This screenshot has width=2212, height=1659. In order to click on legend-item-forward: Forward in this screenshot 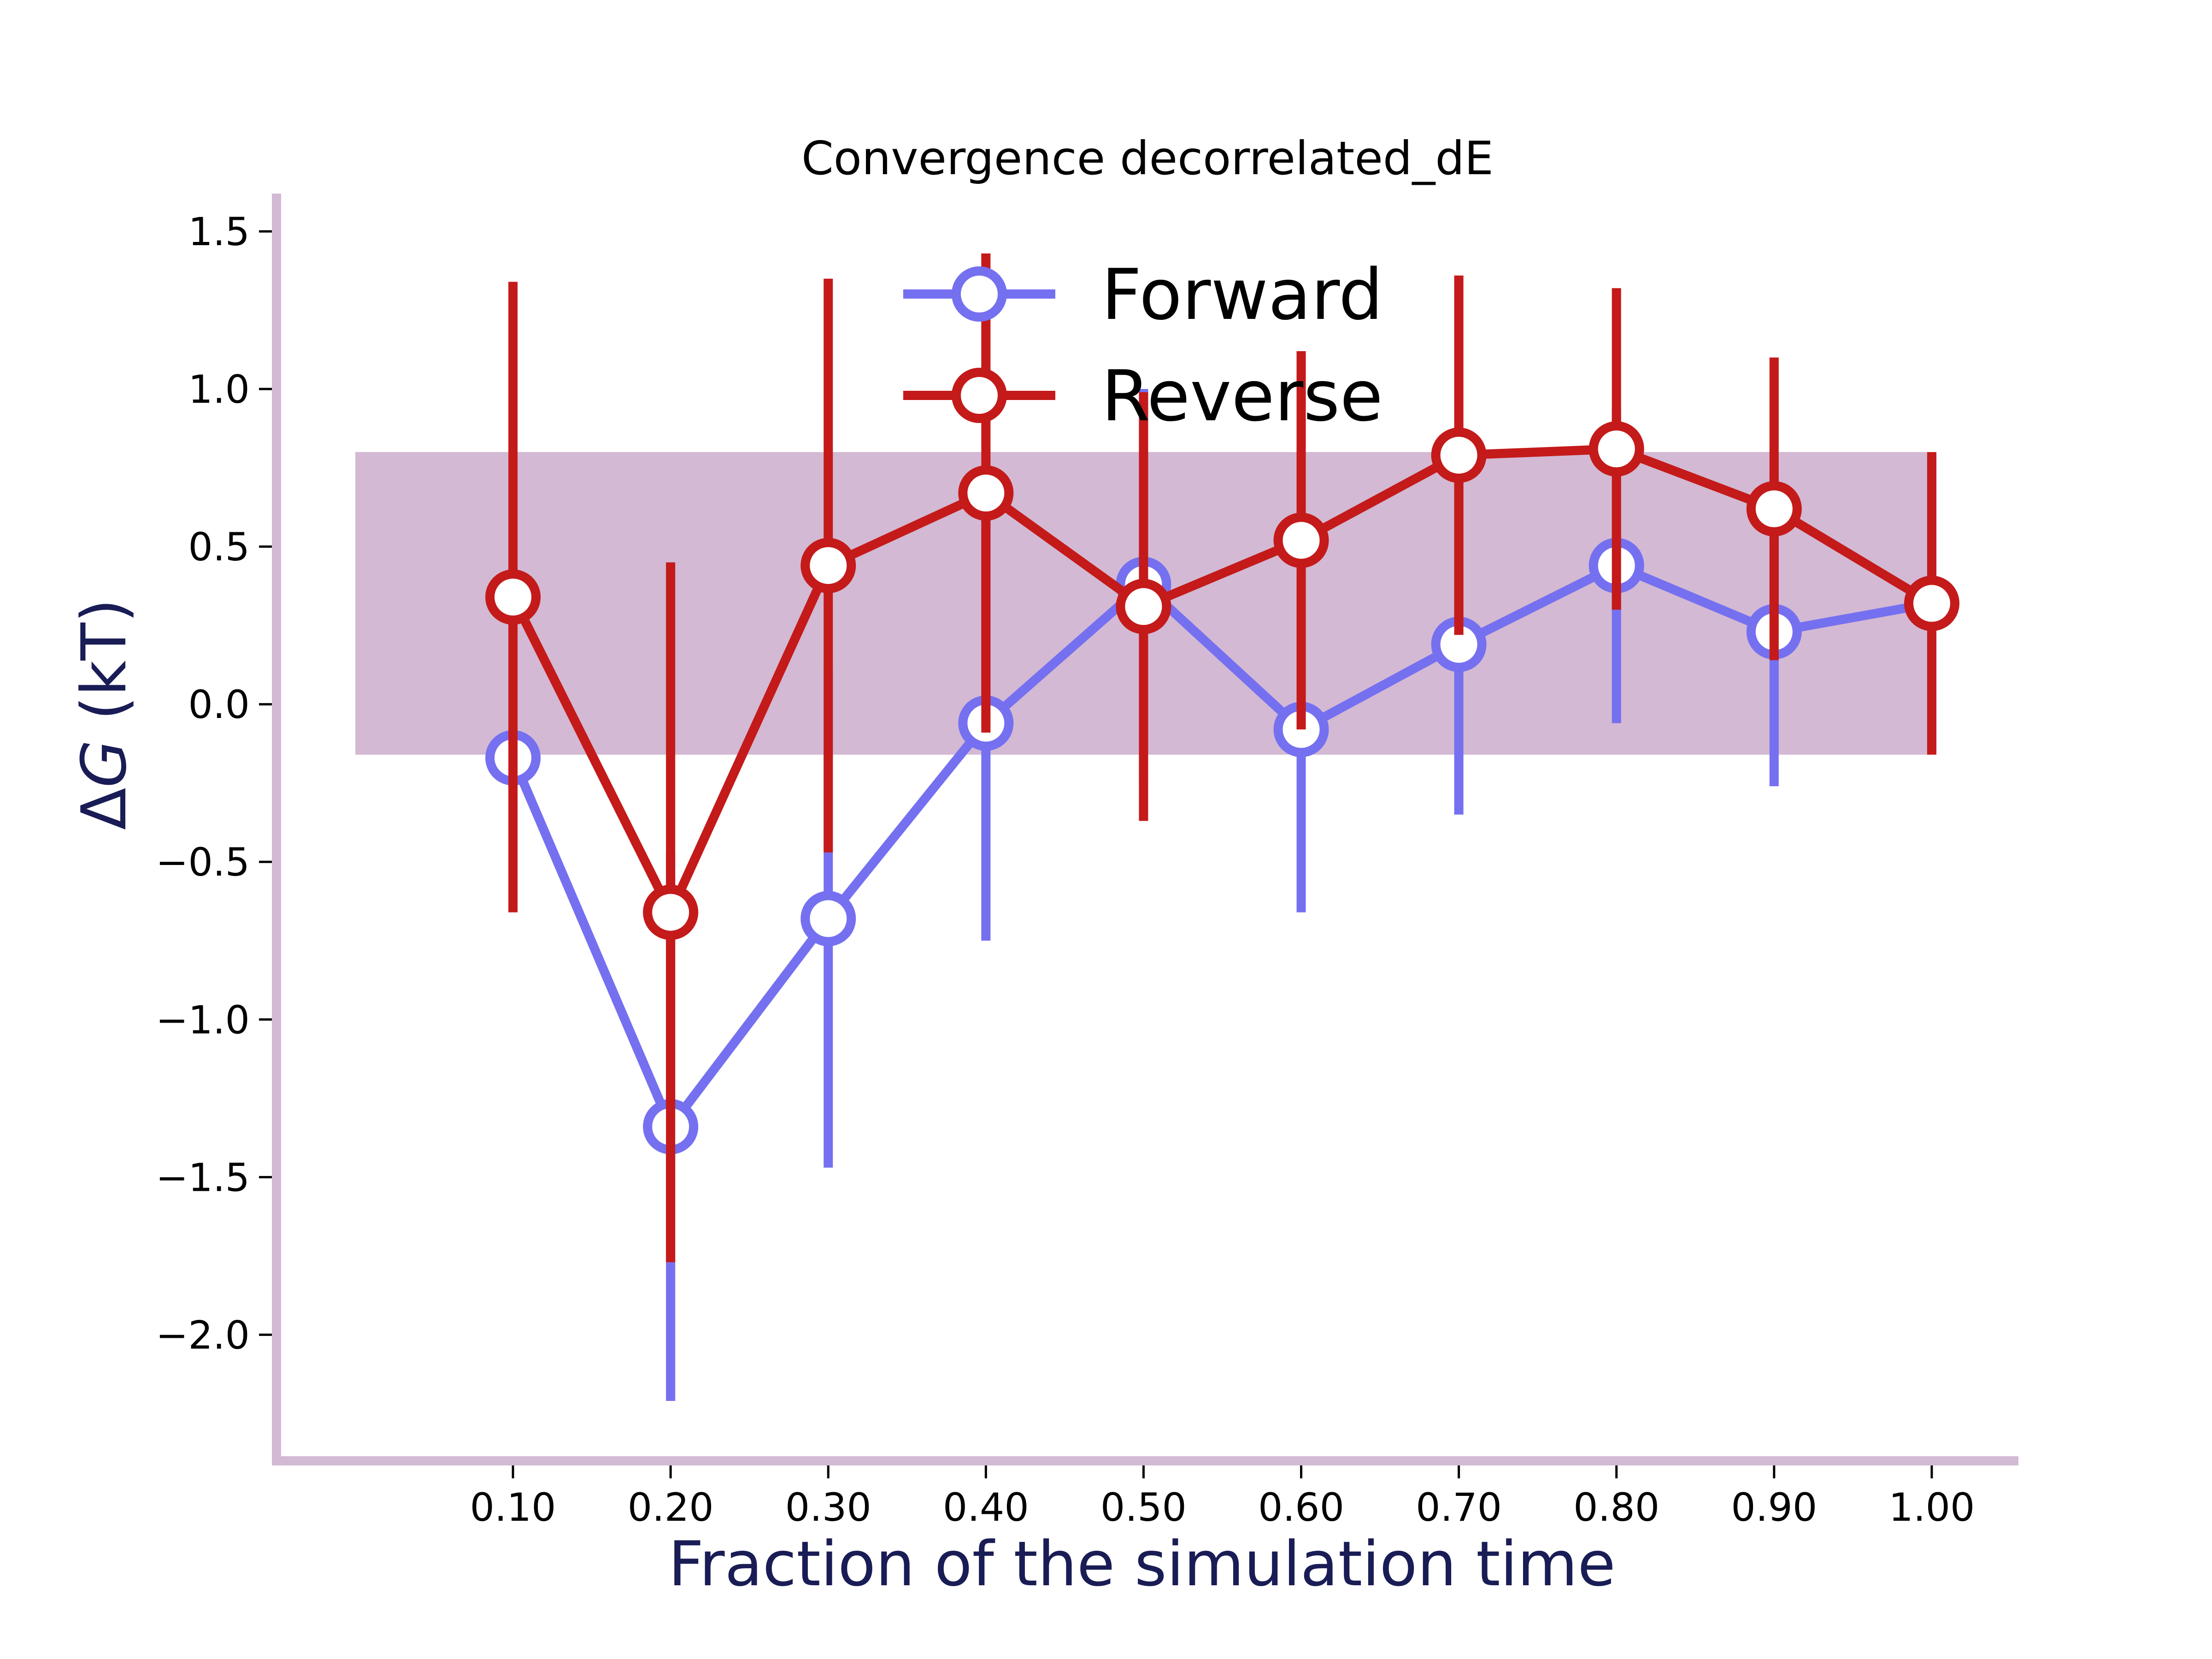, I will do `click(1143, 294)`.